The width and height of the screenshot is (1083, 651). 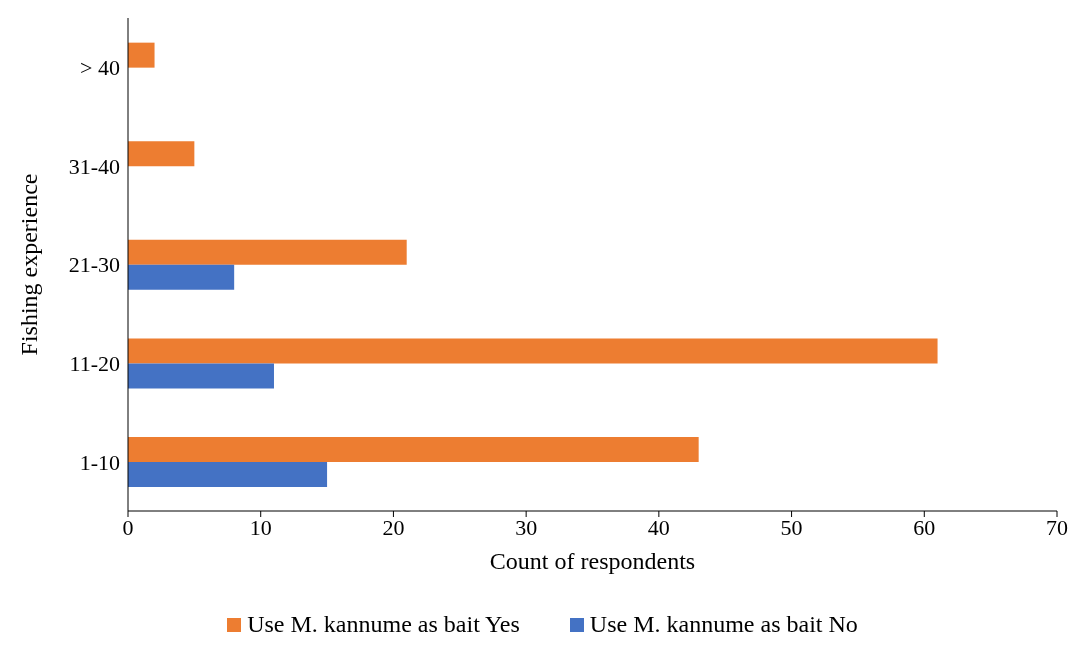 I want to click on y-tick-label: 11-20, so click(x=94, y=363).